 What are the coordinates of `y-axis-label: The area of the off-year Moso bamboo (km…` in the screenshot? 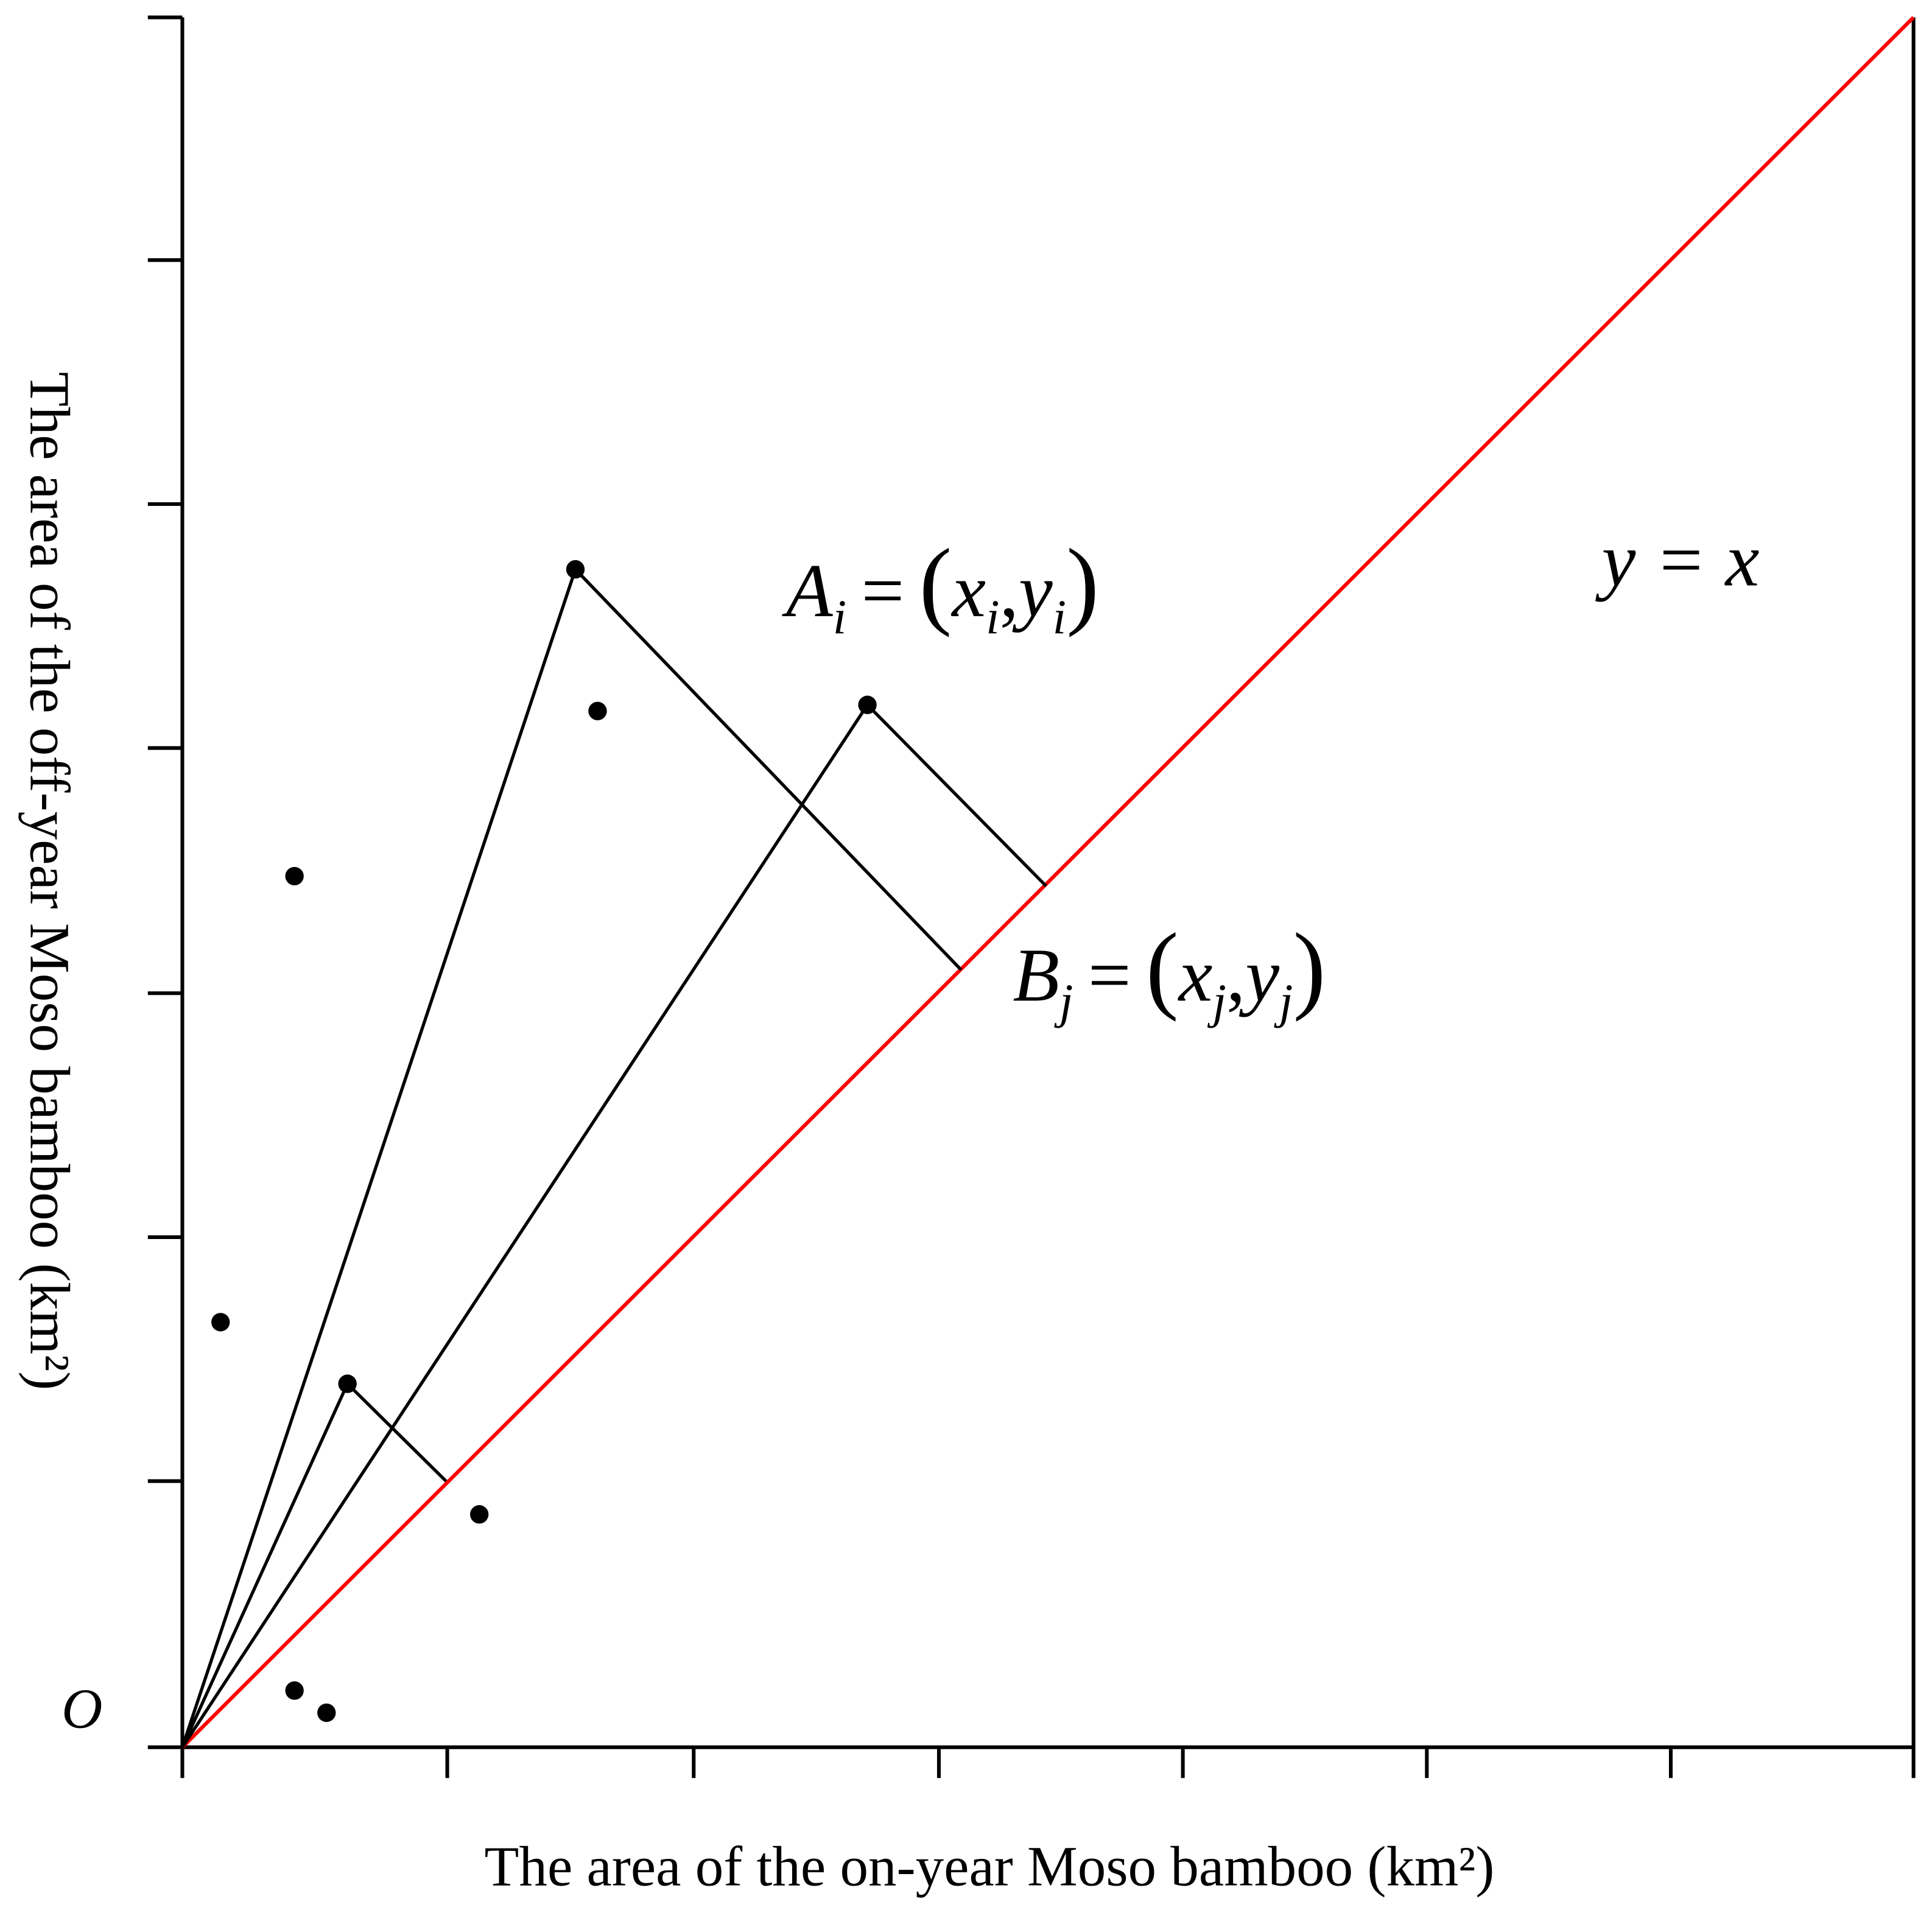 It's located at (50, 881).